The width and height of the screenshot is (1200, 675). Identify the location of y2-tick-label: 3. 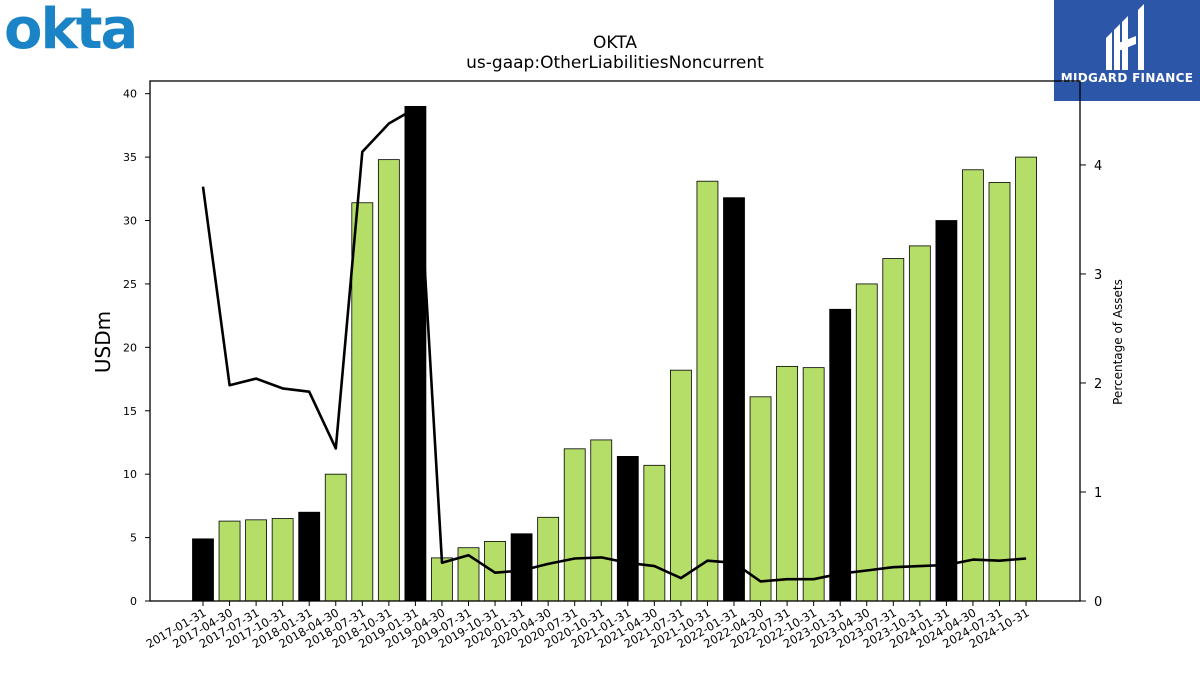
(1098, 275).